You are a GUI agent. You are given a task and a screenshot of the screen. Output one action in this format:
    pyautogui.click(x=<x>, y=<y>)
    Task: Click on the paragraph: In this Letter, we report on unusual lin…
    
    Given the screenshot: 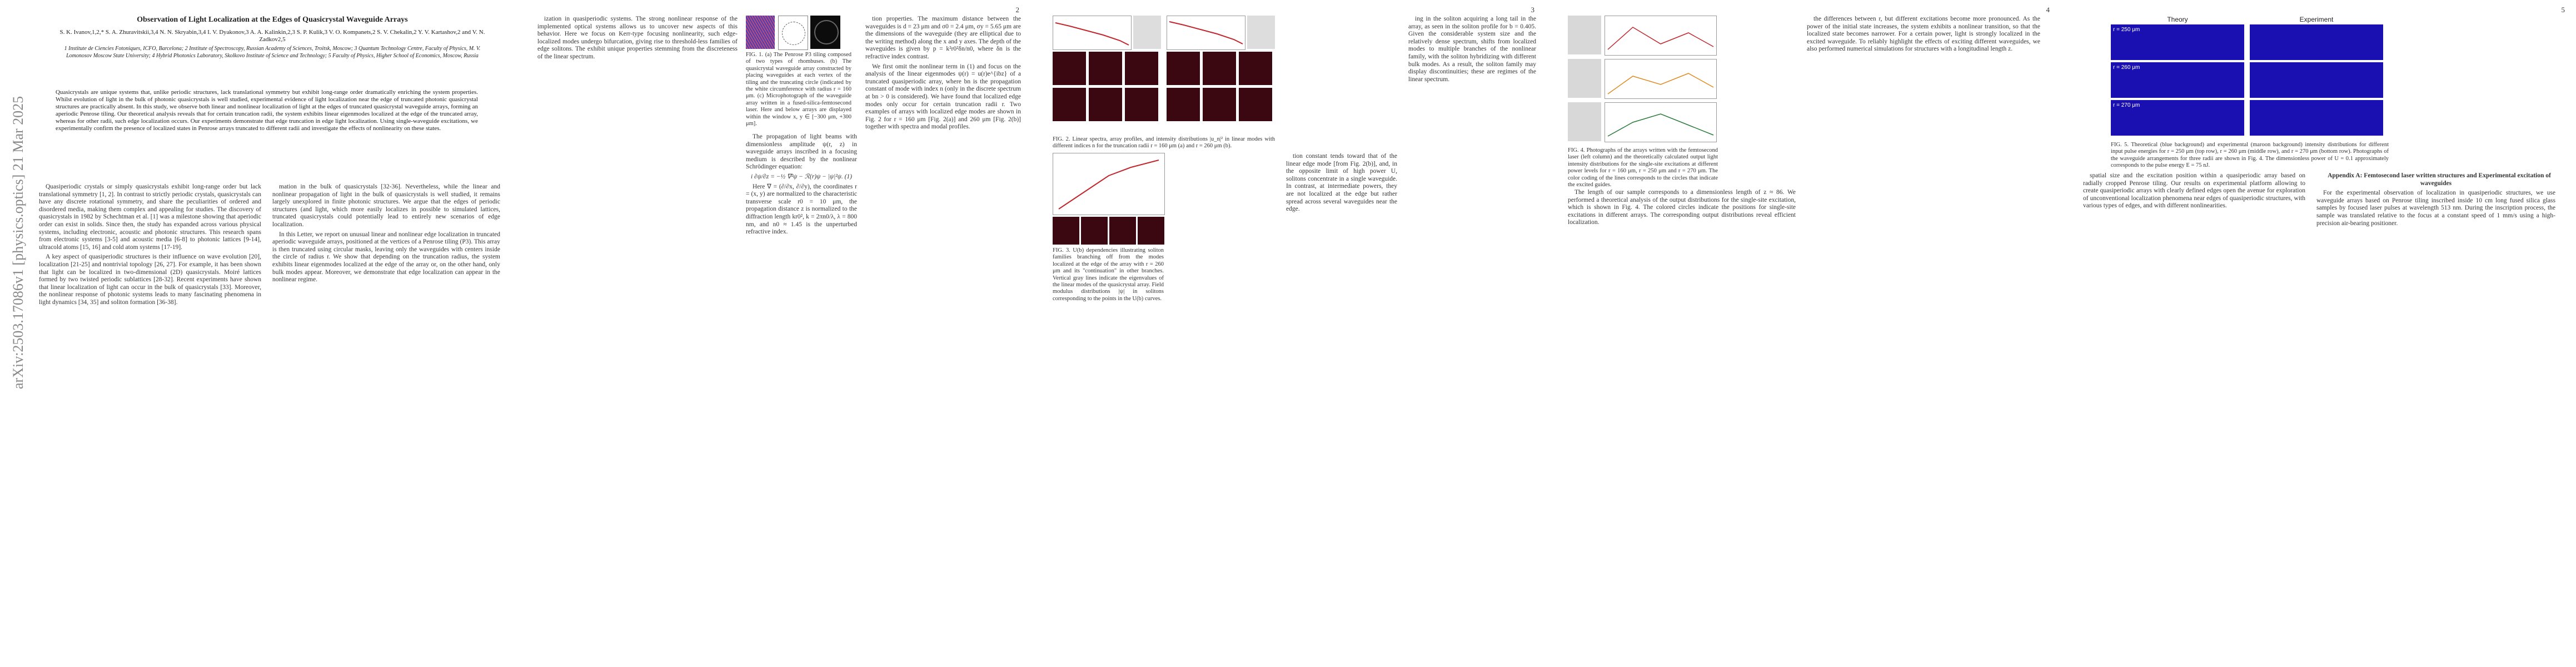 What is the action you would take?
    pyautogui.click(x=386, y=257)
    